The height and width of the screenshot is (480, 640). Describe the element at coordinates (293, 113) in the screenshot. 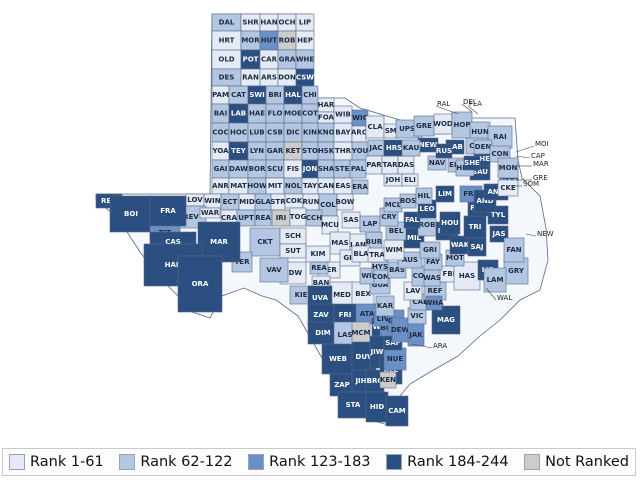

I see `county-moe` at that location.